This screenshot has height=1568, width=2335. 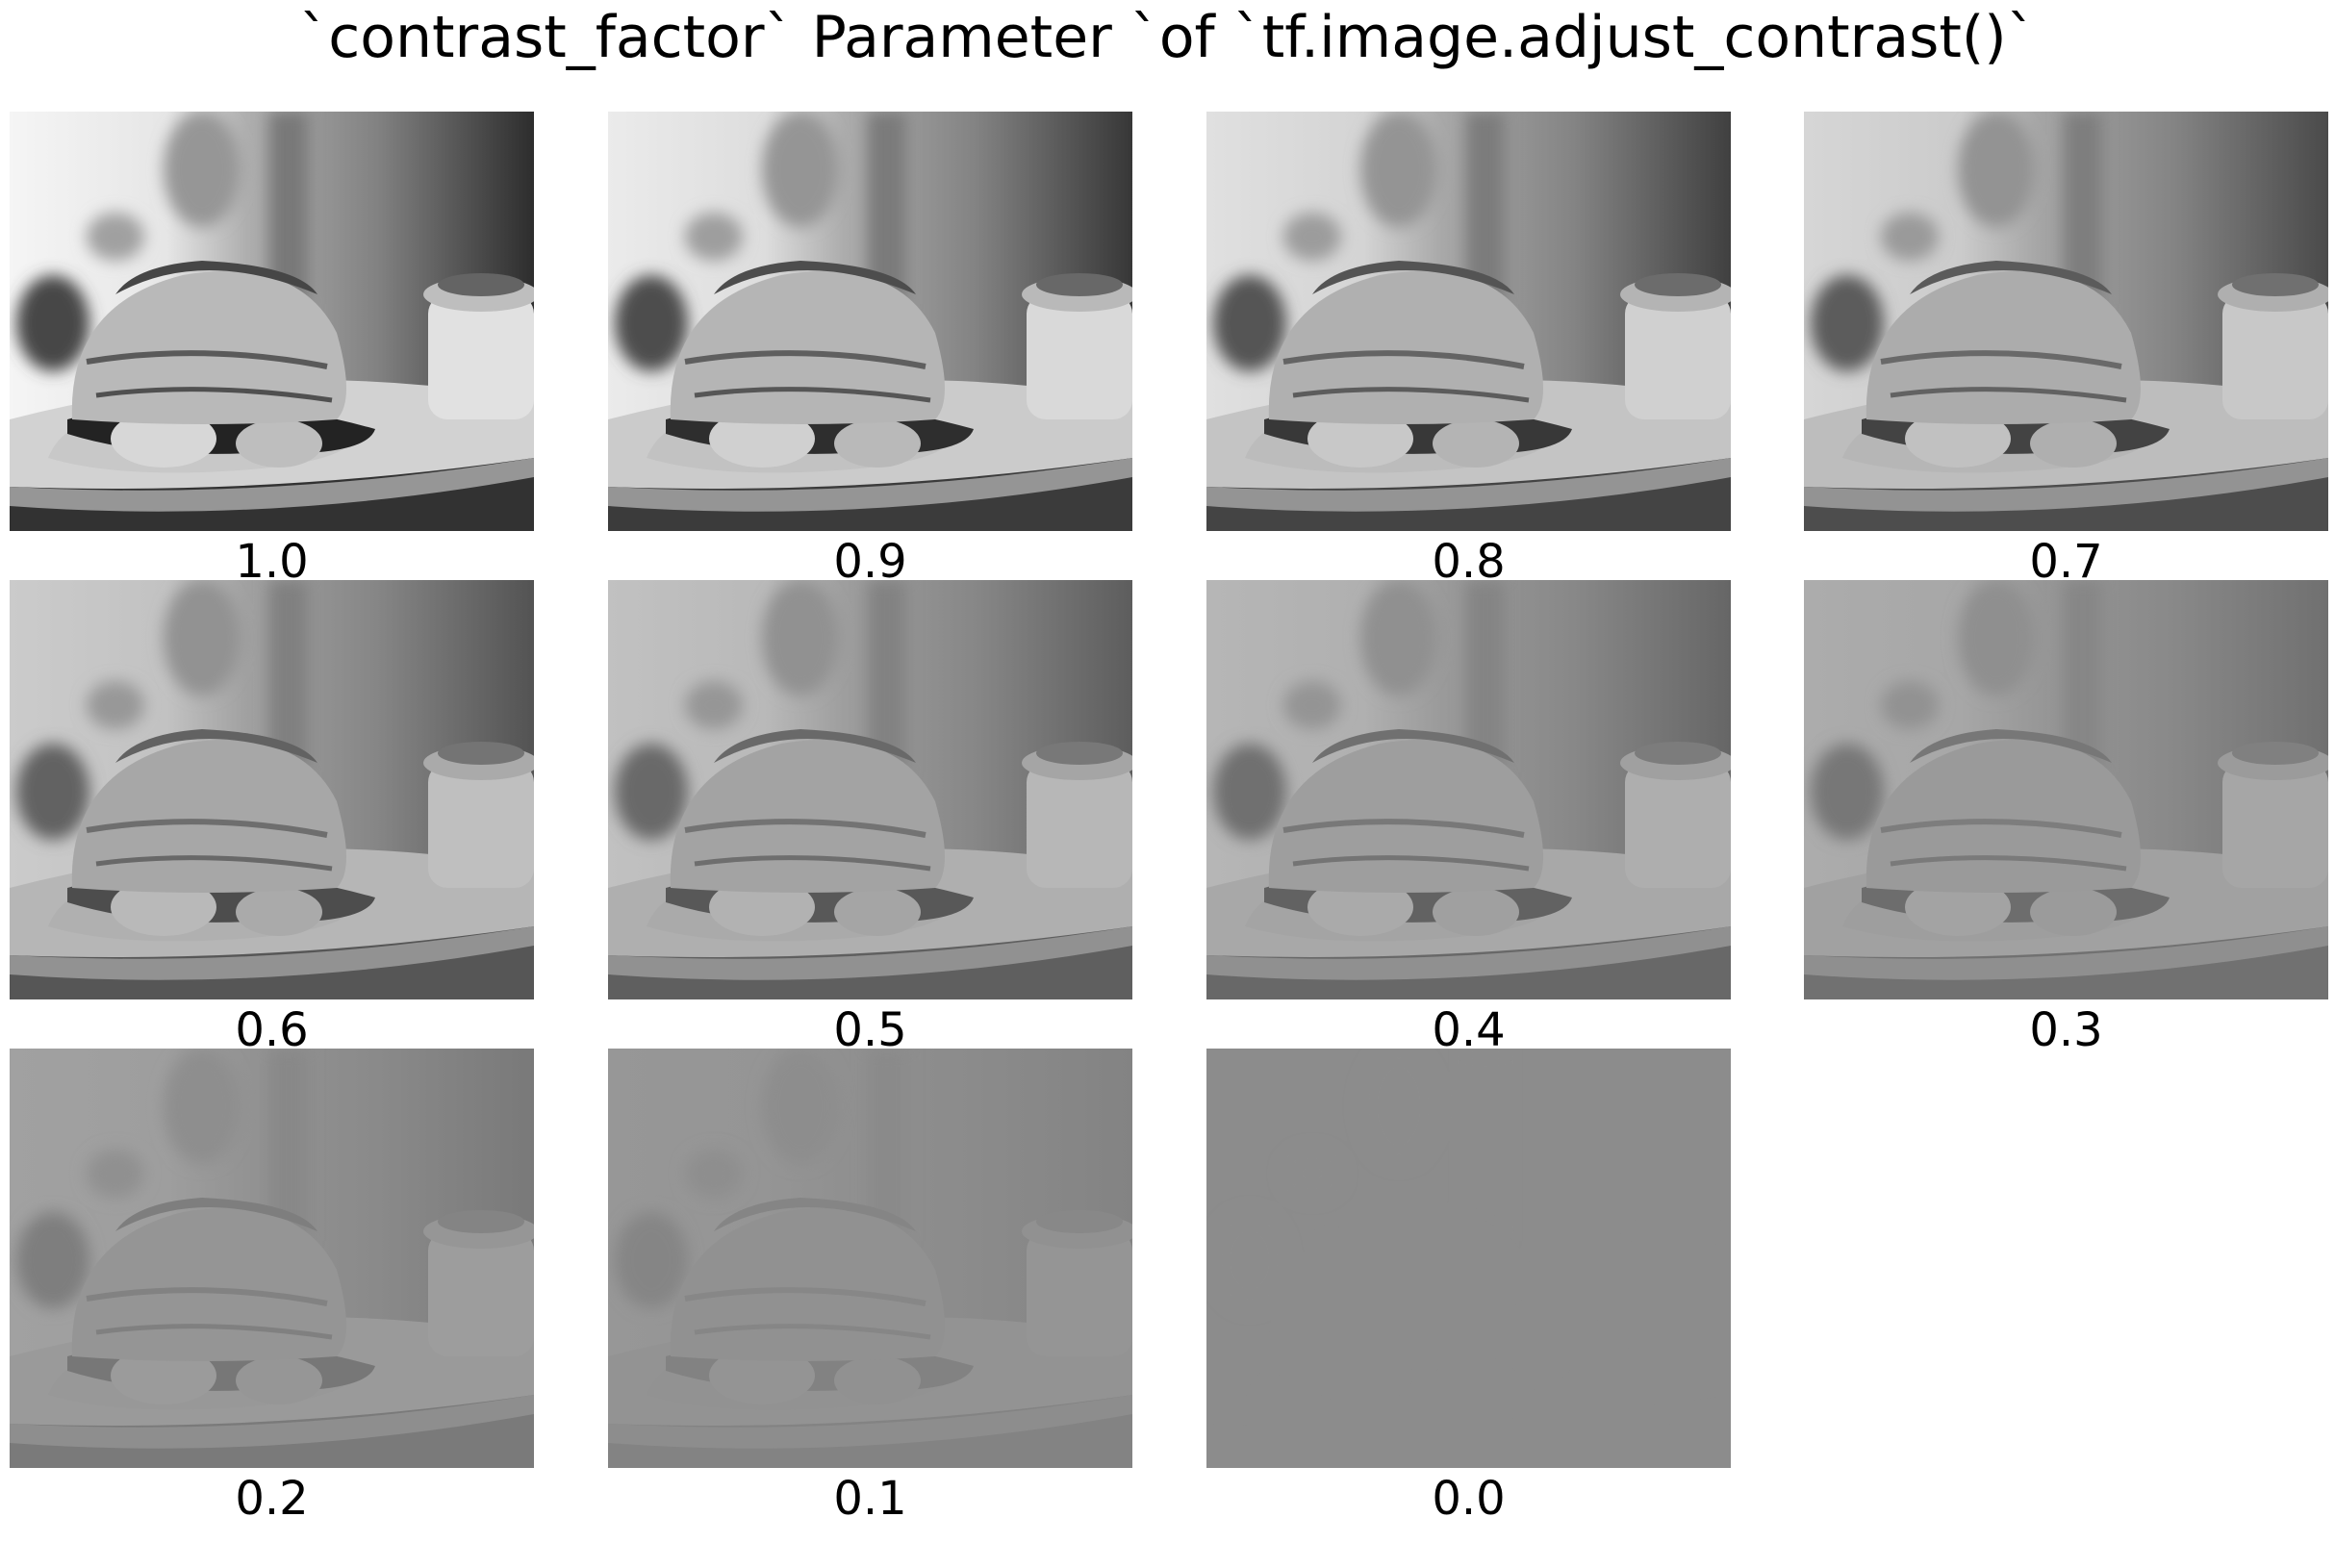 I want to click on contrast-factor-label: 0.1, so click(x=870, y=1499).